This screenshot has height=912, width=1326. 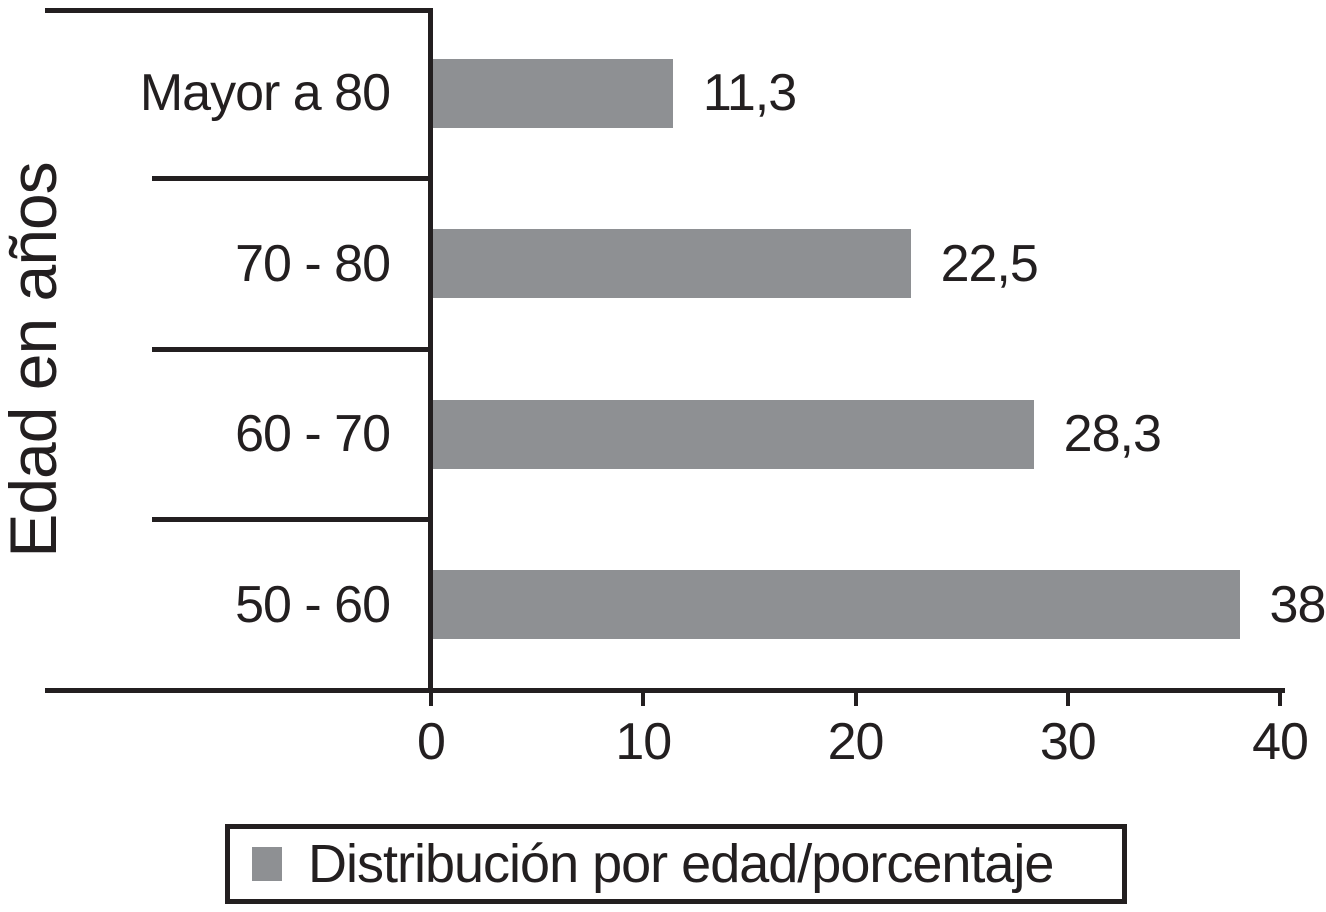 I want to click on x-axis-tick-label: 10, so click(x=643, y=742).